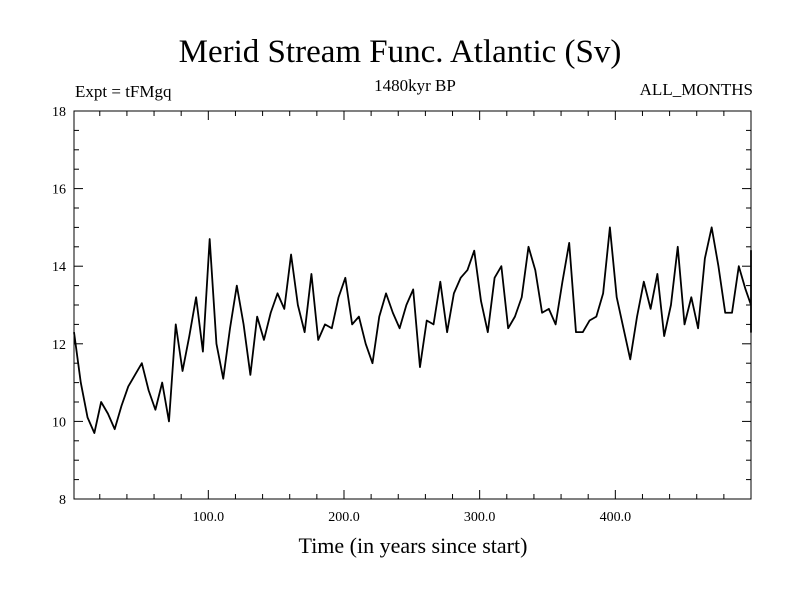  I want to click on y-tick-label: 16, so click(59, 190).